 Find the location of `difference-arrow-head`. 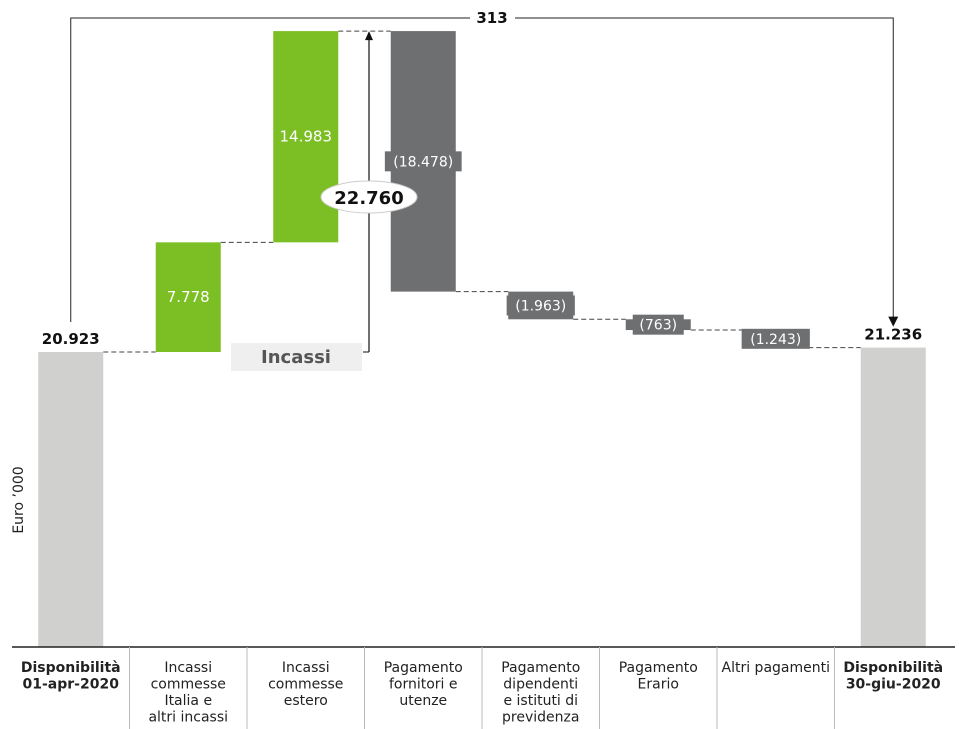

difference-arrow-head is located at coordinates (893, 321).